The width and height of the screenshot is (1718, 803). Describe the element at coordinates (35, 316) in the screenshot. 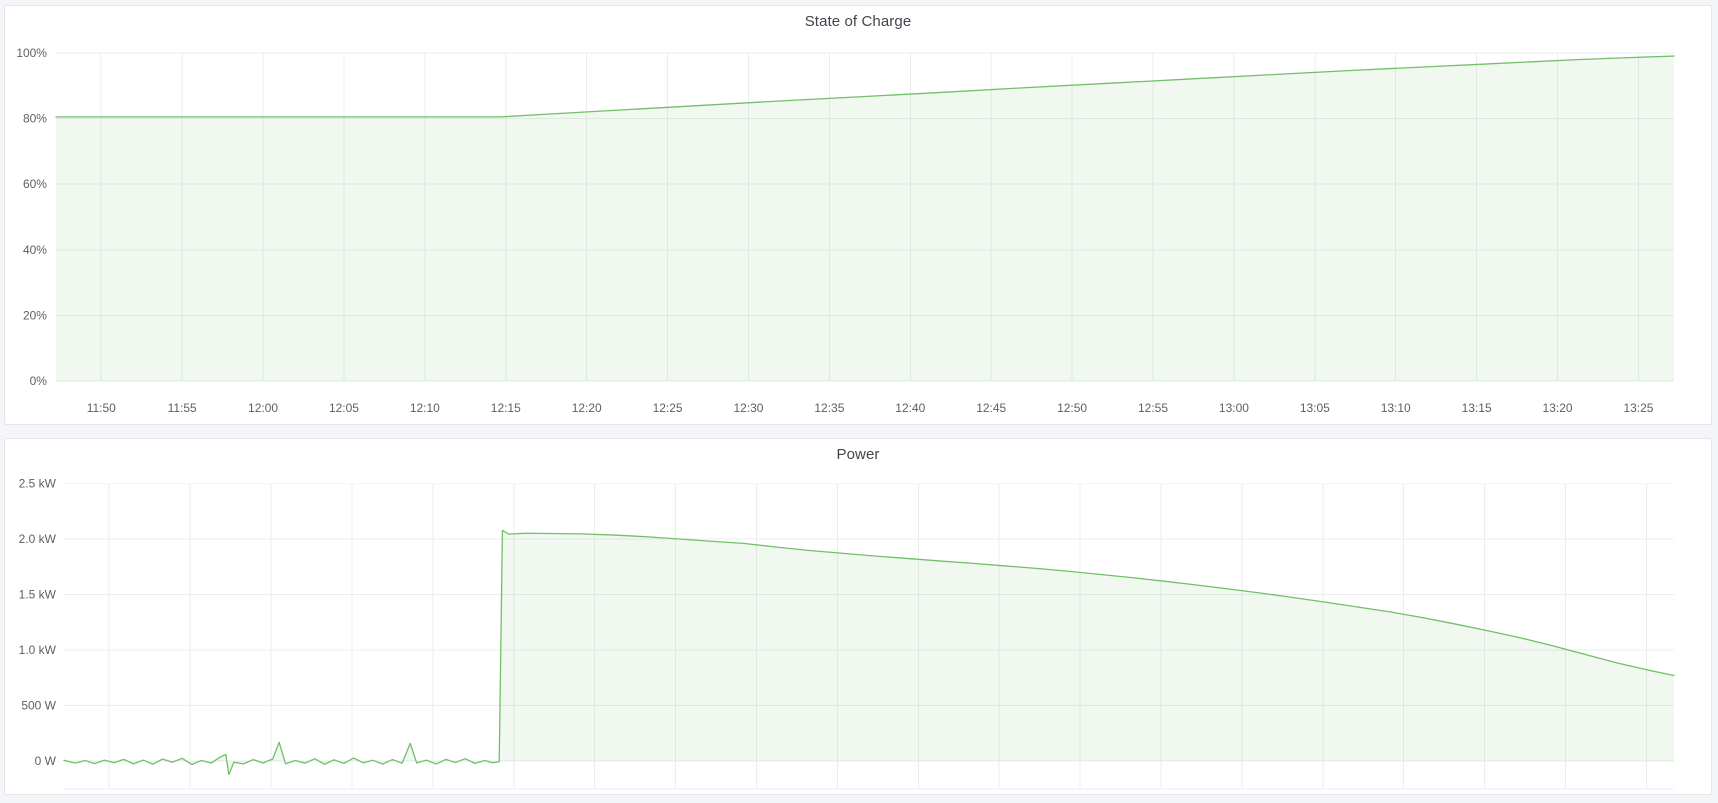

I see `y-tick-label: 20%` at that location.